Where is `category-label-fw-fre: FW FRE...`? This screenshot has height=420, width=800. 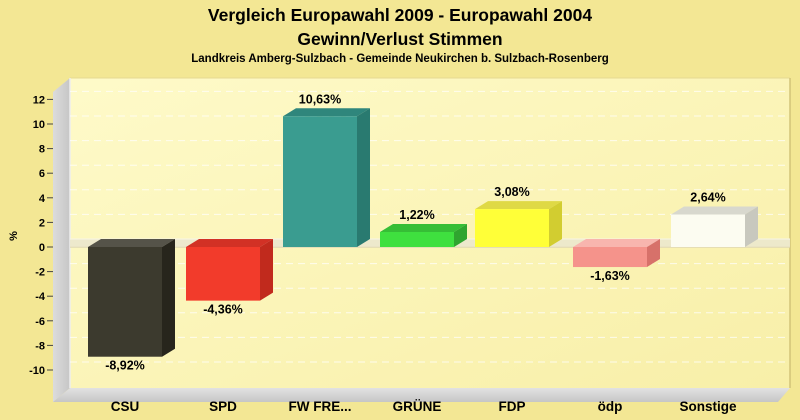 category-label-fw-fre: FW FRE... is located at coordinates (320, 406).